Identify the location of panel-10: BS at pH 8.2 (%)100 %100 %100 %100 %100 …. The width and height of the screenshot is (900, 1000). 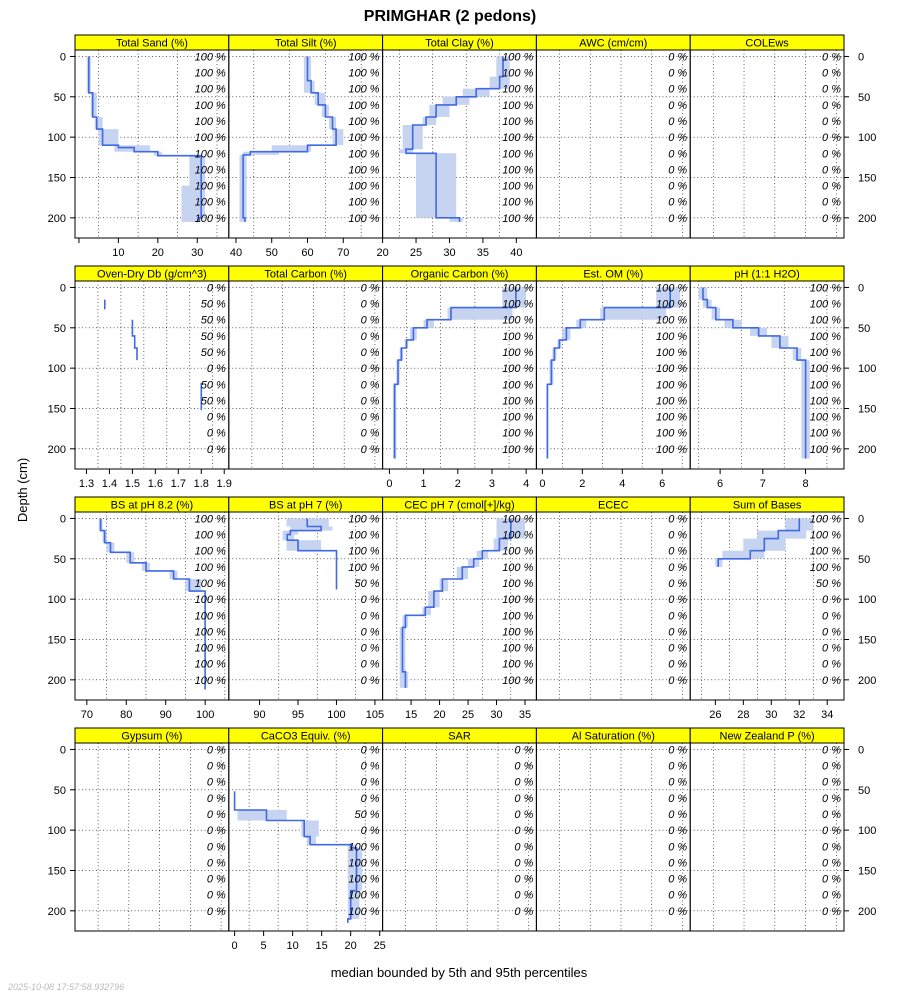
(152, 608).